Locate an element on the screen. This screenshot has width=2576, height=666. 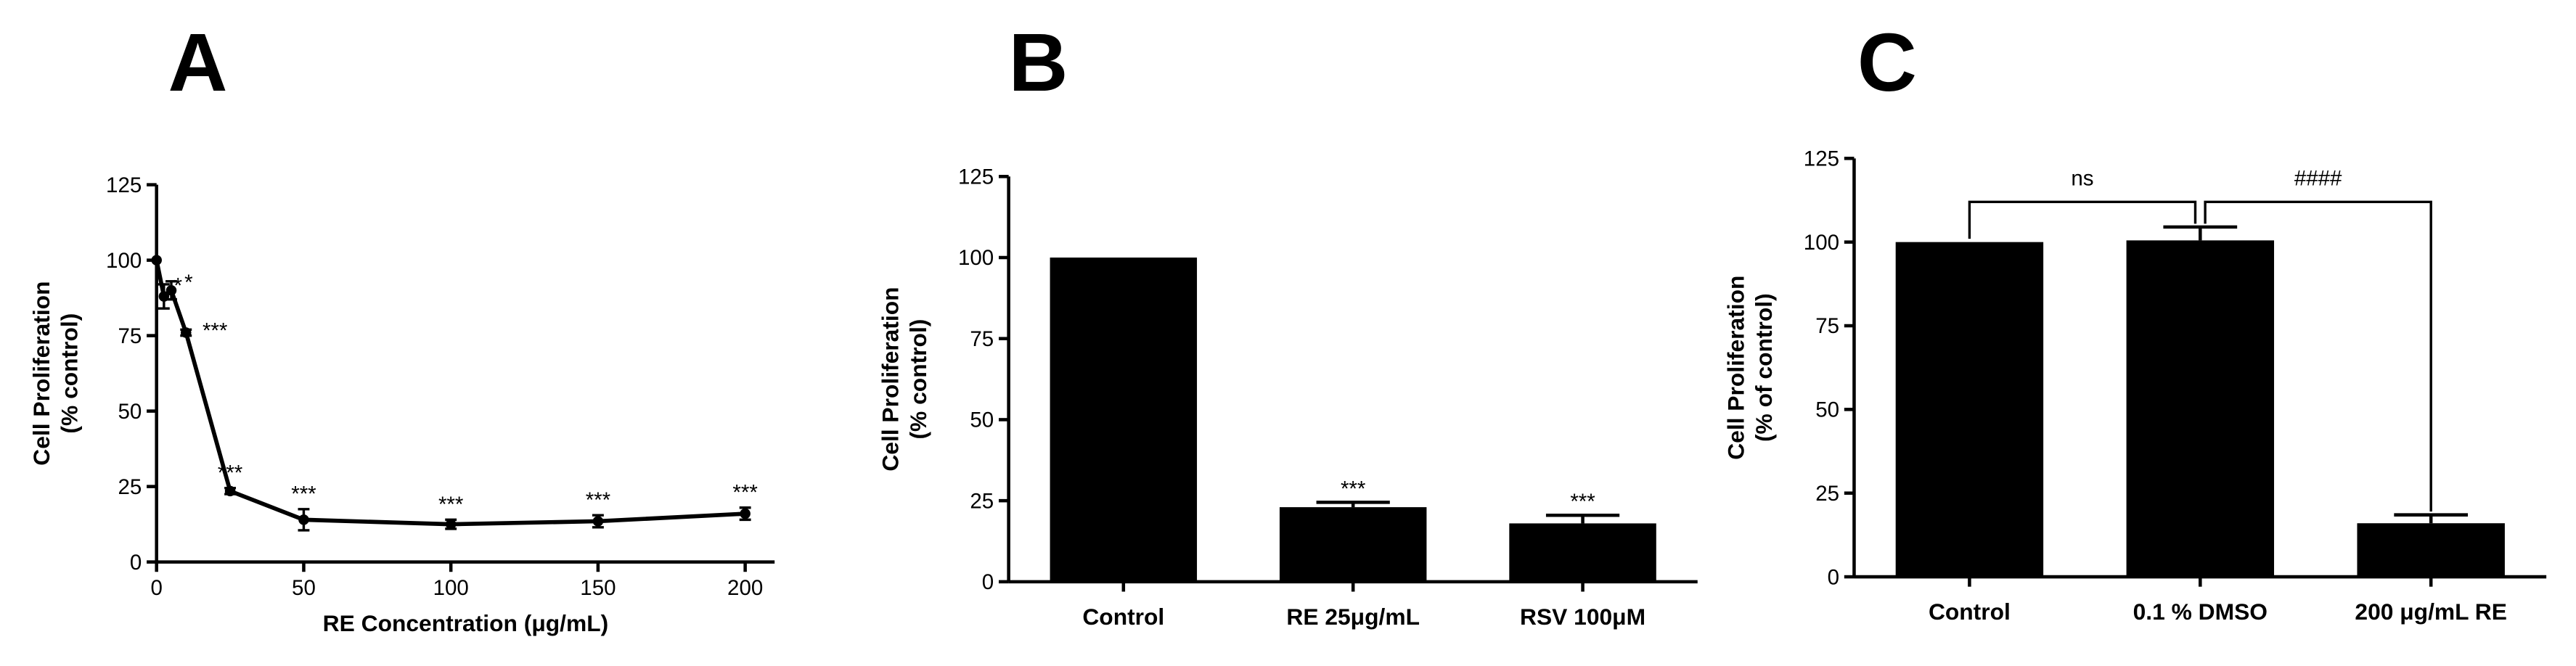
panel-label: C is located at coordinates (1887, 63).